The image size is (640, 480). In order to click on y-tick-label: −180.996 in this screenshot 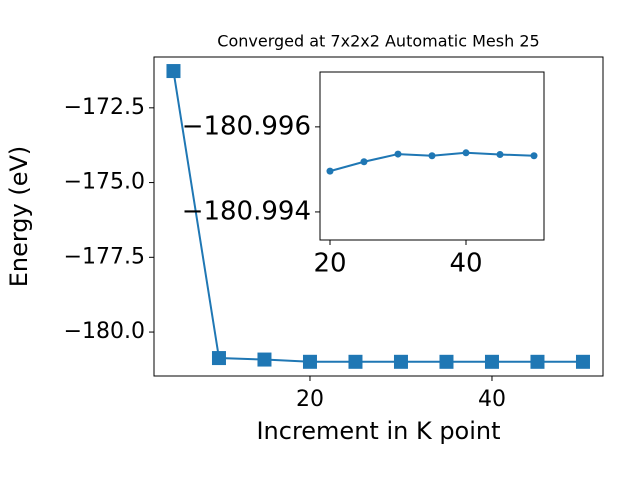, I will do `click(246, 126)`.